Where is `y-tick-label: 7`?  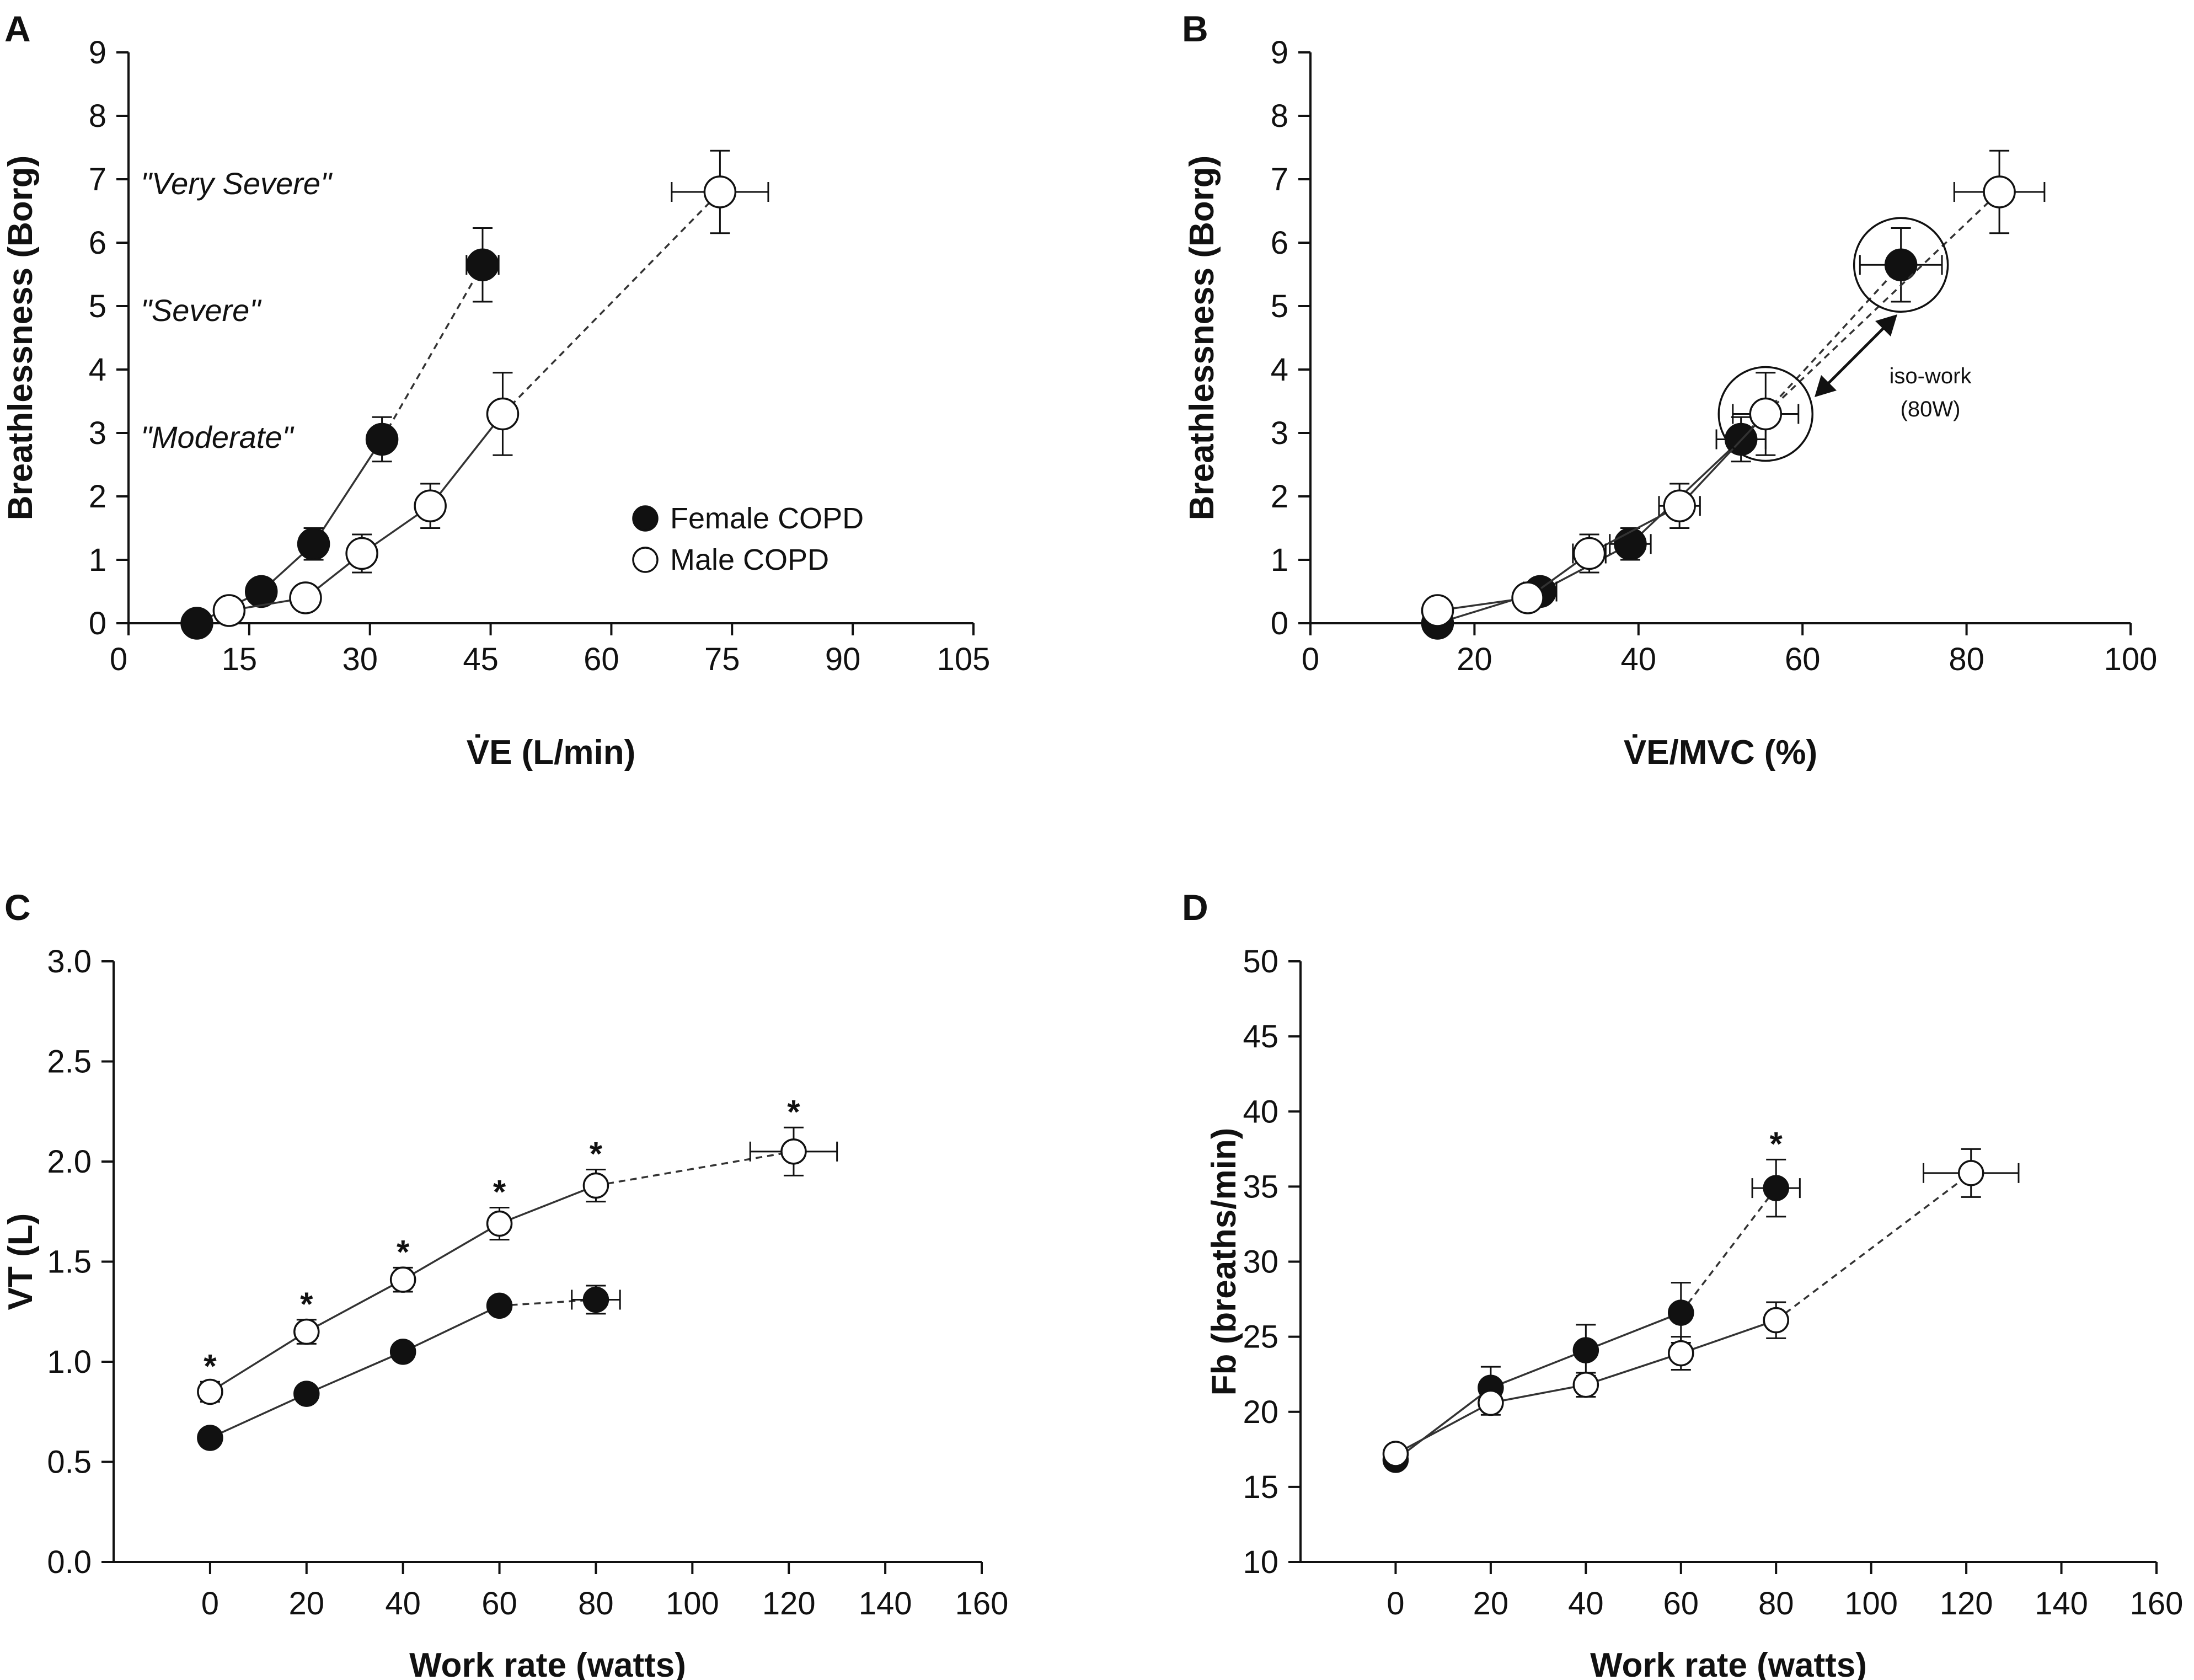
y-tick-label: 7 is located at coordinates (1280, 179).